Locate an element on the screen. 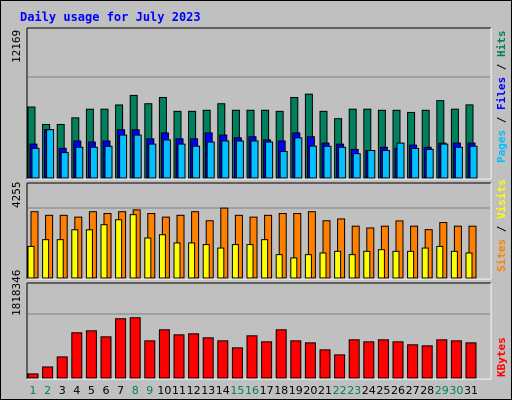 The height and width of the screenshot is (400, 512). legend-usage: Pages / Files / Hits is located at coordinates (501, 97).